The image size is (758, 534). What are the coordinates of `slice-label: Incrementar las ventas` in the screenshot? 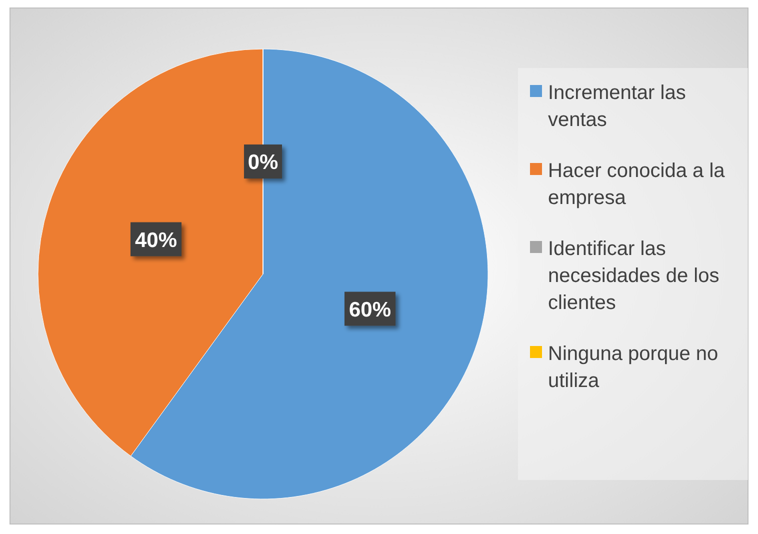 It's located at (617, 106).